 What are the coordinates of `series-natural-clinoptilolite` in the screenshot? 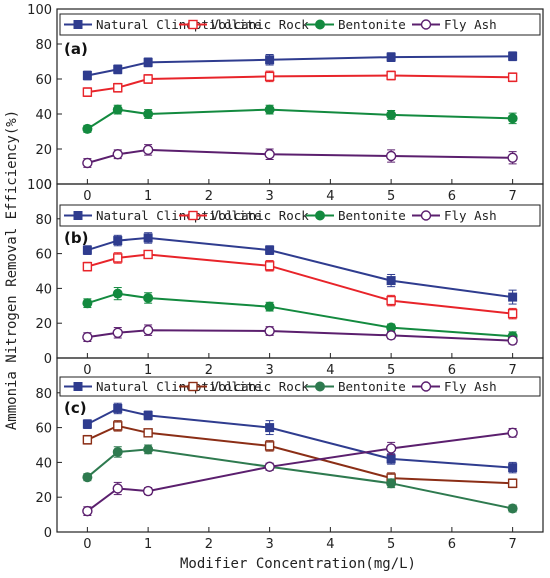 It's located at (300, 66).